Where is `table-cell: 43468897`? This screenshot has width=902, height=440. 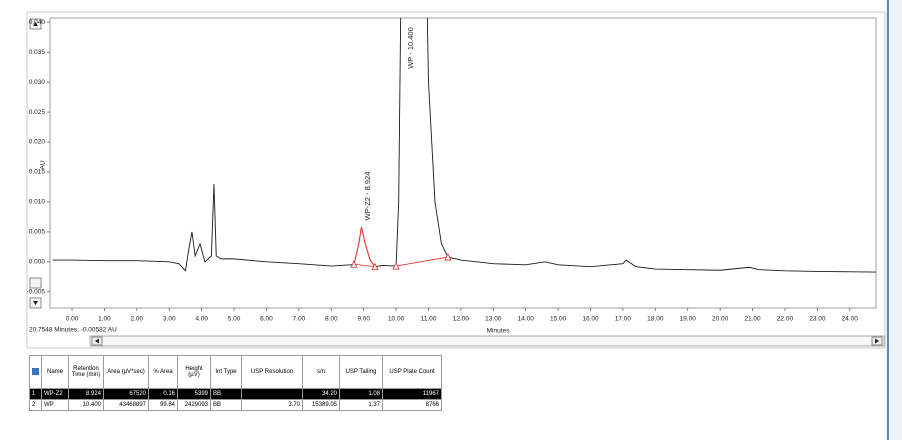 table-cell: 43468897 is located at coordinates (126, 405).